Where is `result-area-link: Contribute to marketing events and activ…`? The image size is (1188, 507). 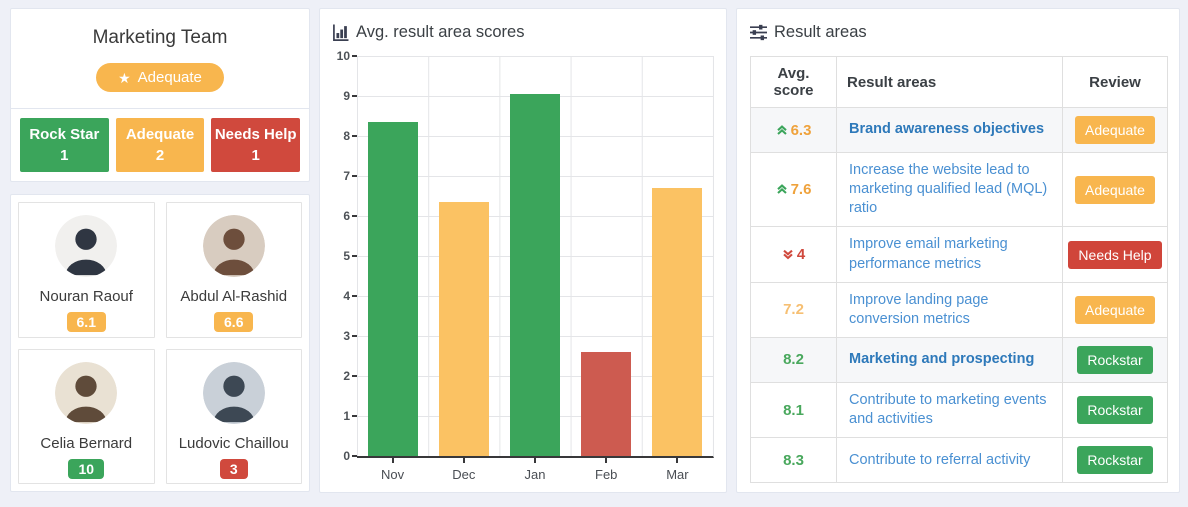
result-area-link: Contribute to marketing events and activ… is located at coordinates (948, 409).